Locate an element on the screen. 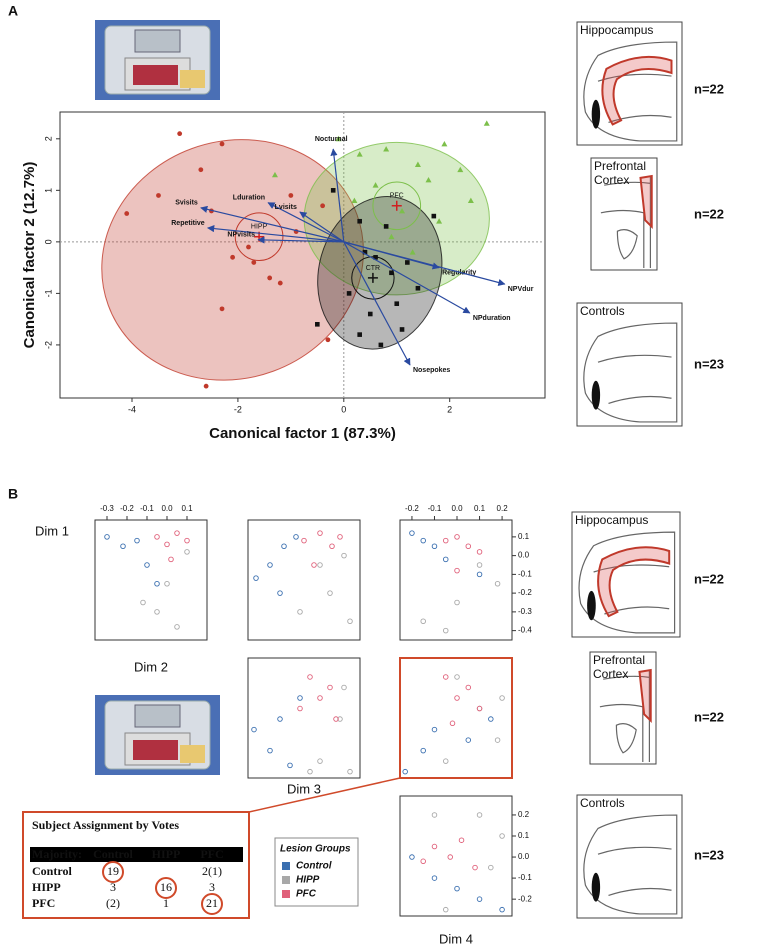 The image size is (767, 949). brain-section: Controls is located at coordinates (629, 856).